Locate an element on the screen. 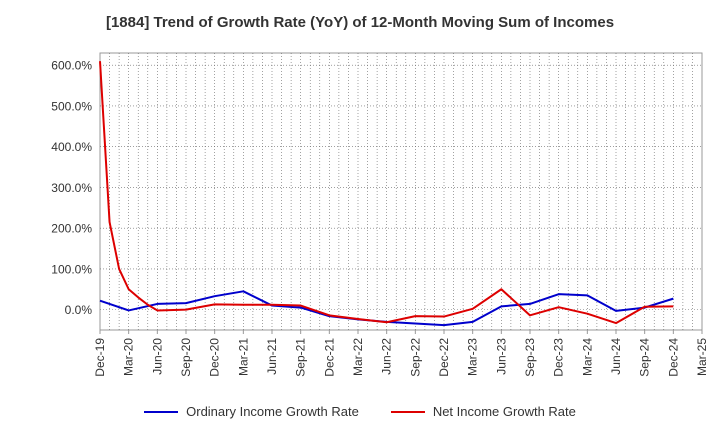 The width and height of the screenshot is (720, 440). x-tick-label: Mar-25 is located at coordinates (702, 357).